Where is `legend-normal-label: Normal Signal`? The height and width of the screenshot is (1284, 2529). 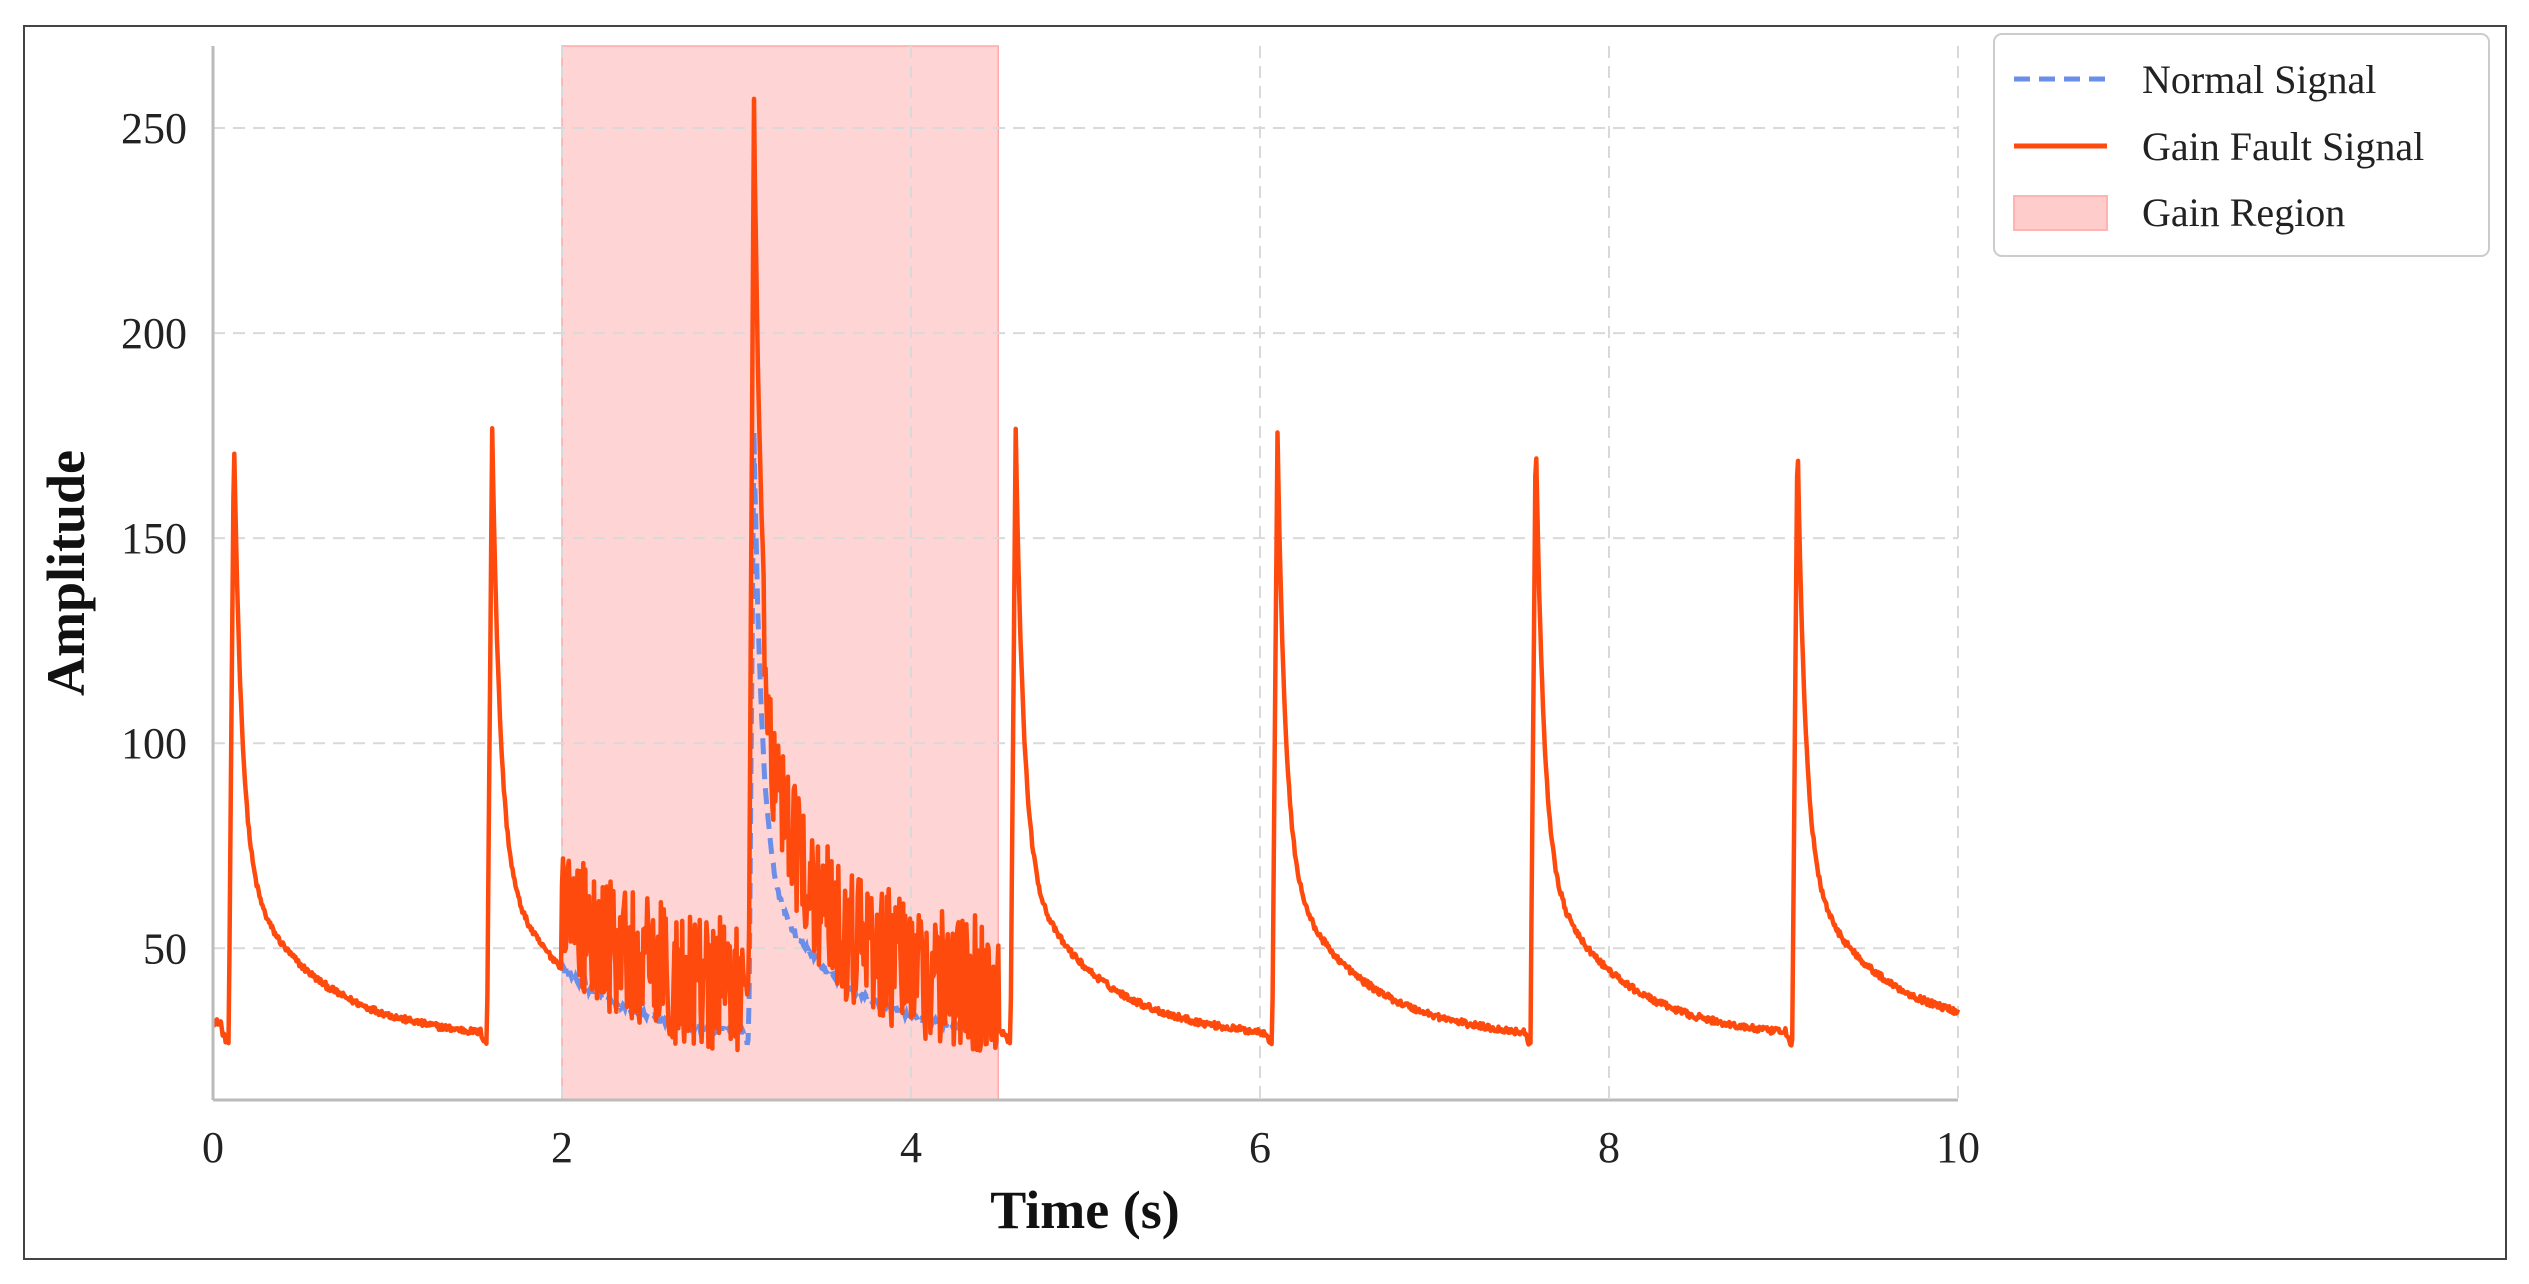
legend-normal-label: Normal Signal is located at coordinates (2259, 79).